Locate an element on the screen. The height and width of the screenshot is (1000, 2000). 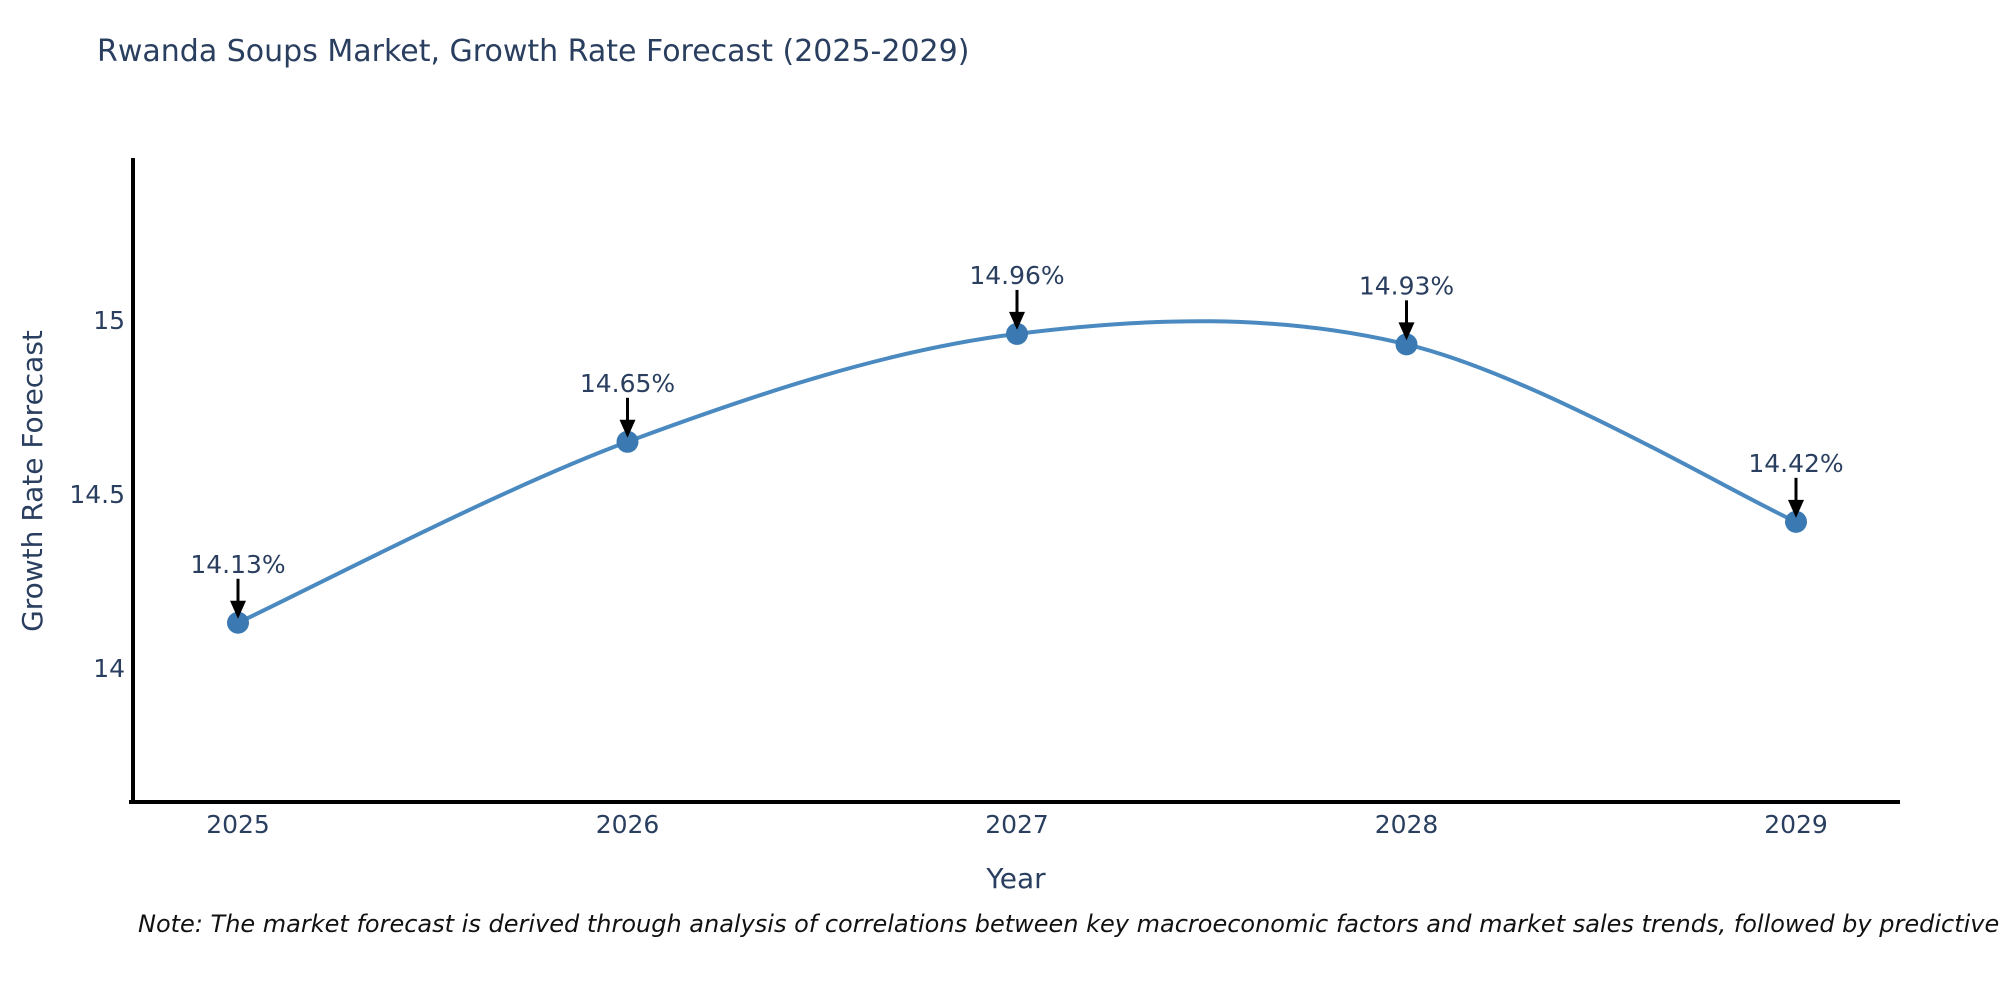
x-tick-label: 2027 is located at coordinates (1017, 824).